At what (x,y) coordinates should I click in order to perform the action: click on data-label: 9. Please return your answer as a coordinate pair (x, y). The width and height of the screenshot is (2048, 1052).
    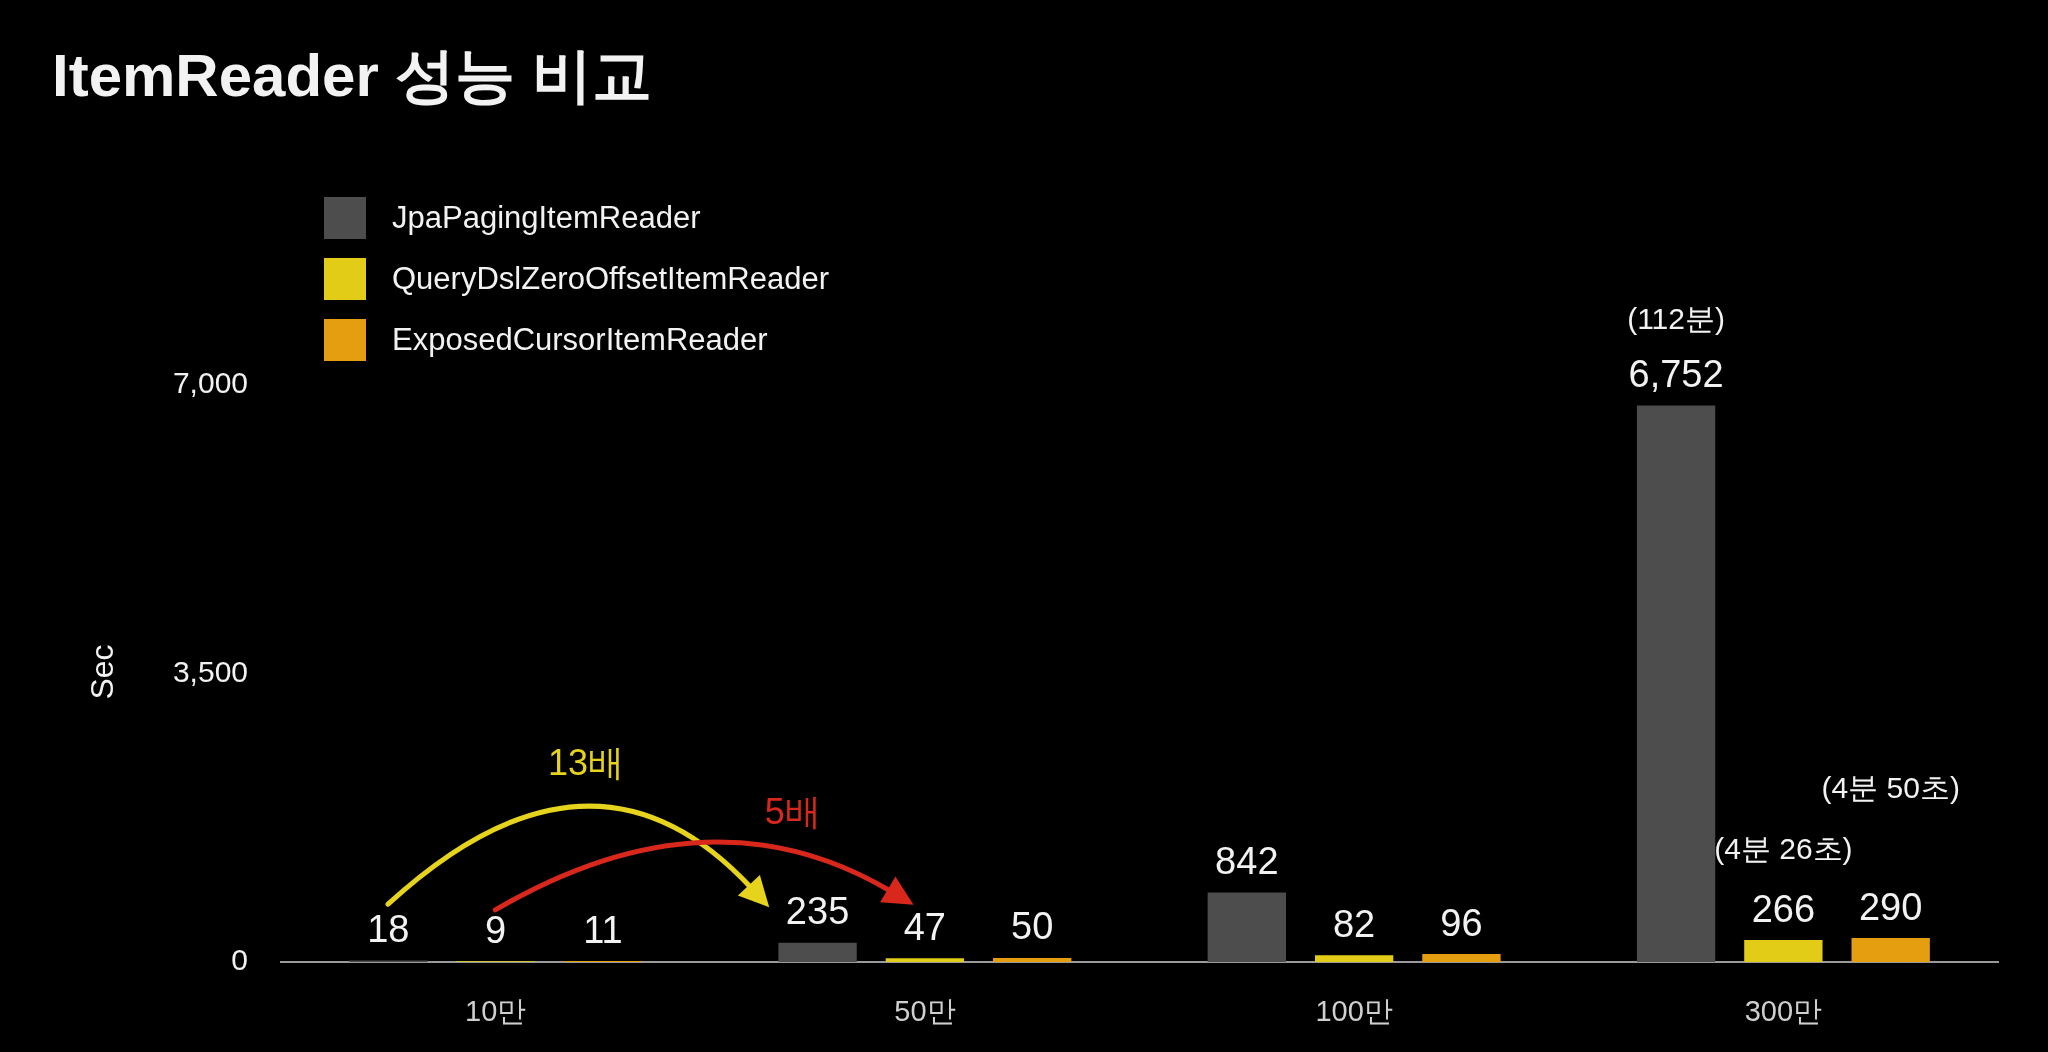
    Looking at the image, I should click on (496, 929).